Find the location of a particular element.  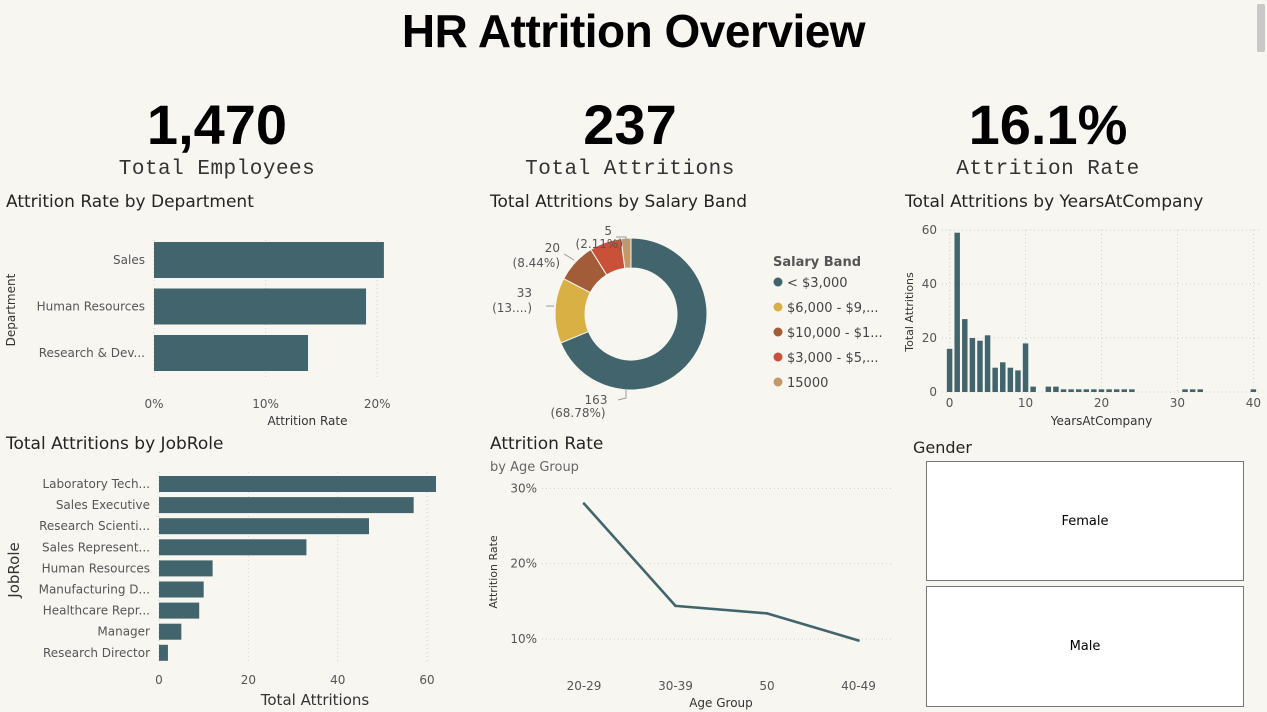

jobrole-category-label: Research Director is located at coordinates (96, 653).